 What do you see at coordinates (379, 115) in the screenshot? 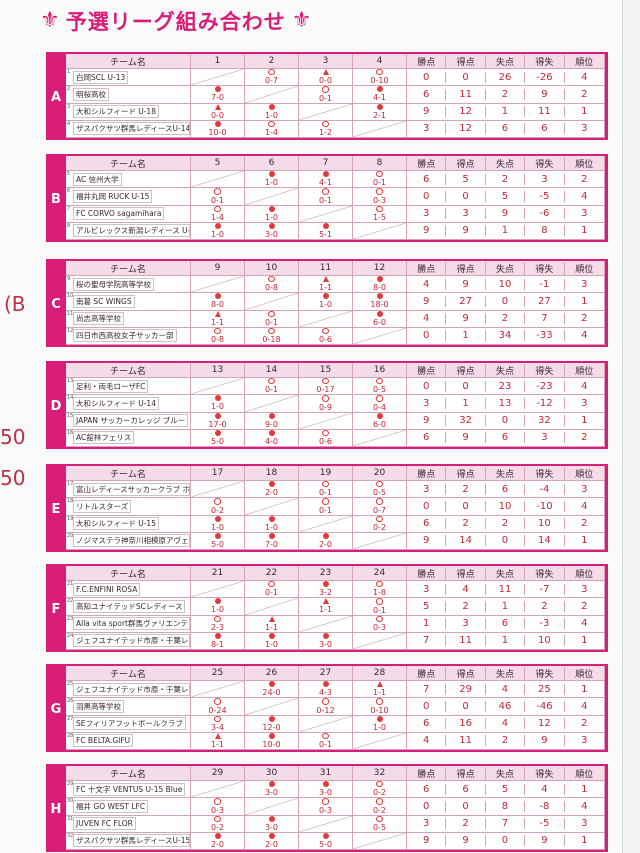
I see `match-score: 2-1` at bounding box center [379, 115].